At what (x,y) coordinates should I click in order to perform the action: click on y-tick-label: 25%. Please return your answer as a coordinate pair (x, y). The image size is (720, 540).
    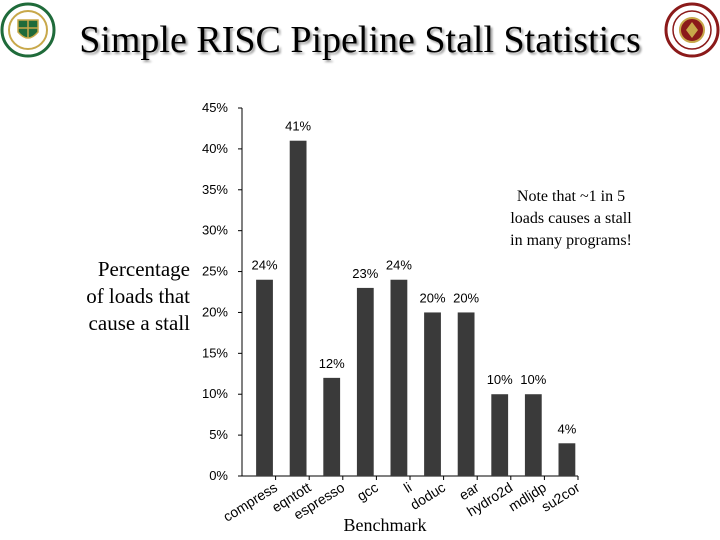
    Looking at the image, I should click on (215, 271).